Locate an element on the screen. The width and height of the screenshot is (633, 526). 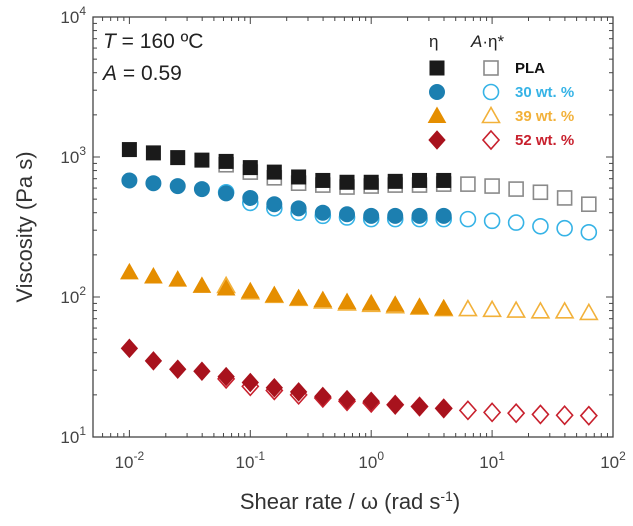
y-axis-title: Viscosity (Pa s) is located at coordinates (24, 226).